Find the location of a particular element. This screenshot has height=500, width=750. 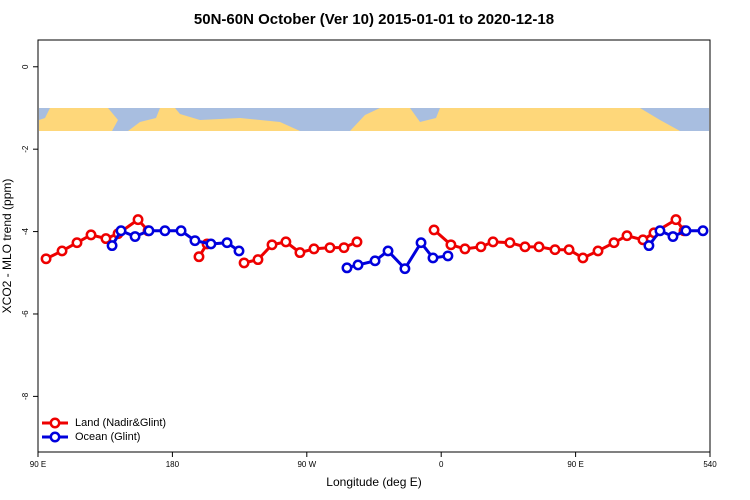

y-tick-label: -8 is located at coordinates (25, 396).